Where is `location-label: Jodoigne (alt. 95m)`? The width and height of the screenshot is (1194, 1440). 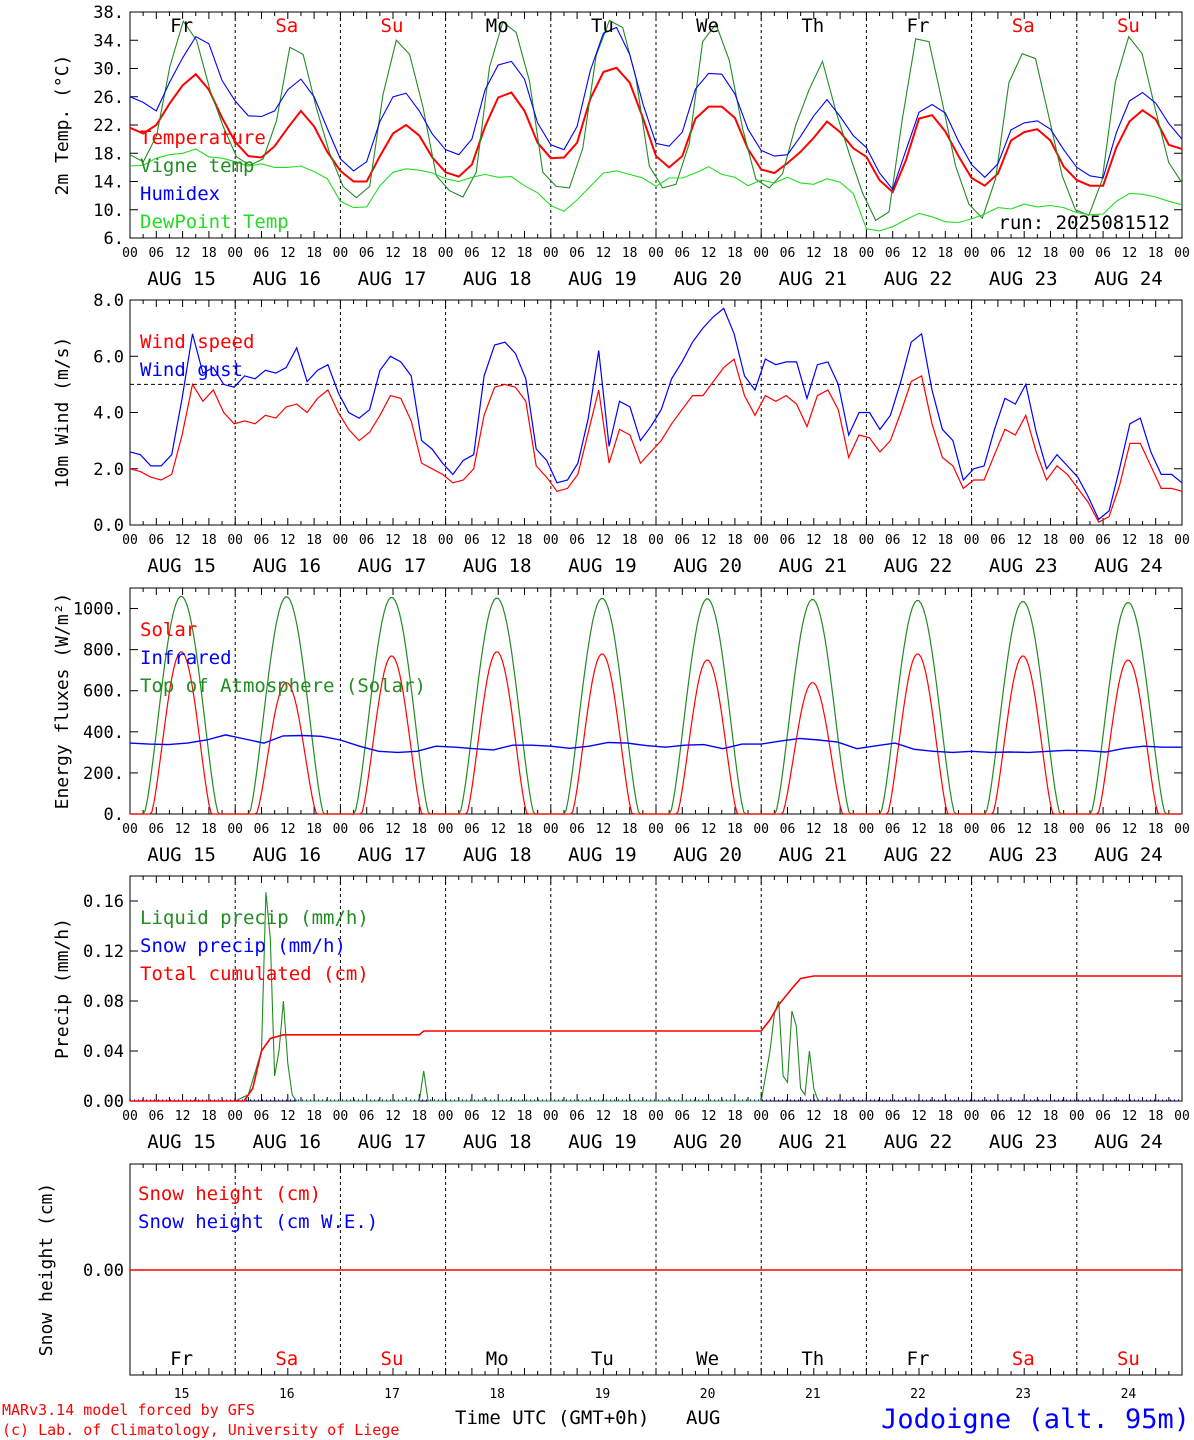
location-label: Jodoigne (alt. 95m) is located at coordinates (1035, 1419).